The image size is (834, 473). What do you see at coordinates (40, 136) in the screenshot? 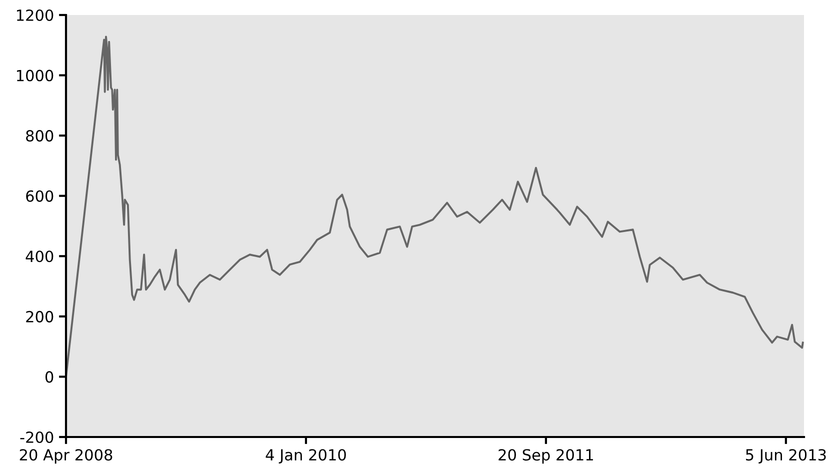
I see `y-tick-label: 800` at bounding box center [40, 136].